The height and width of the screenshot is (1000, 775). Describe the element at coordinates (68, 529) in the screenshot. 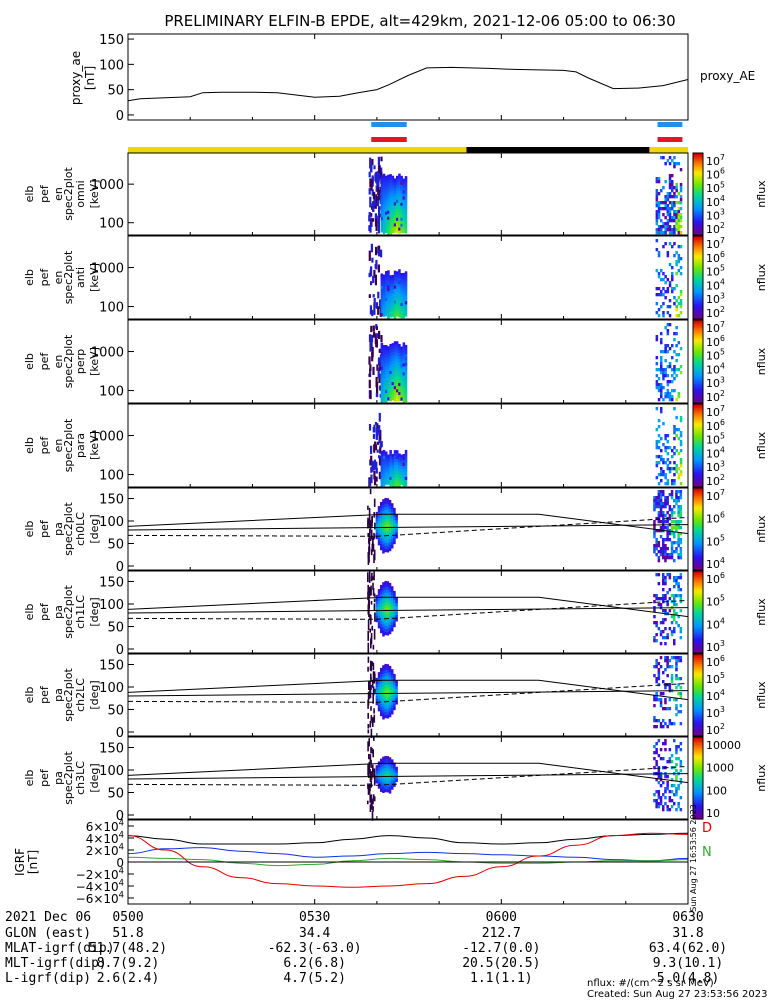

I see `y-axis-label: spec2plot` at that location.